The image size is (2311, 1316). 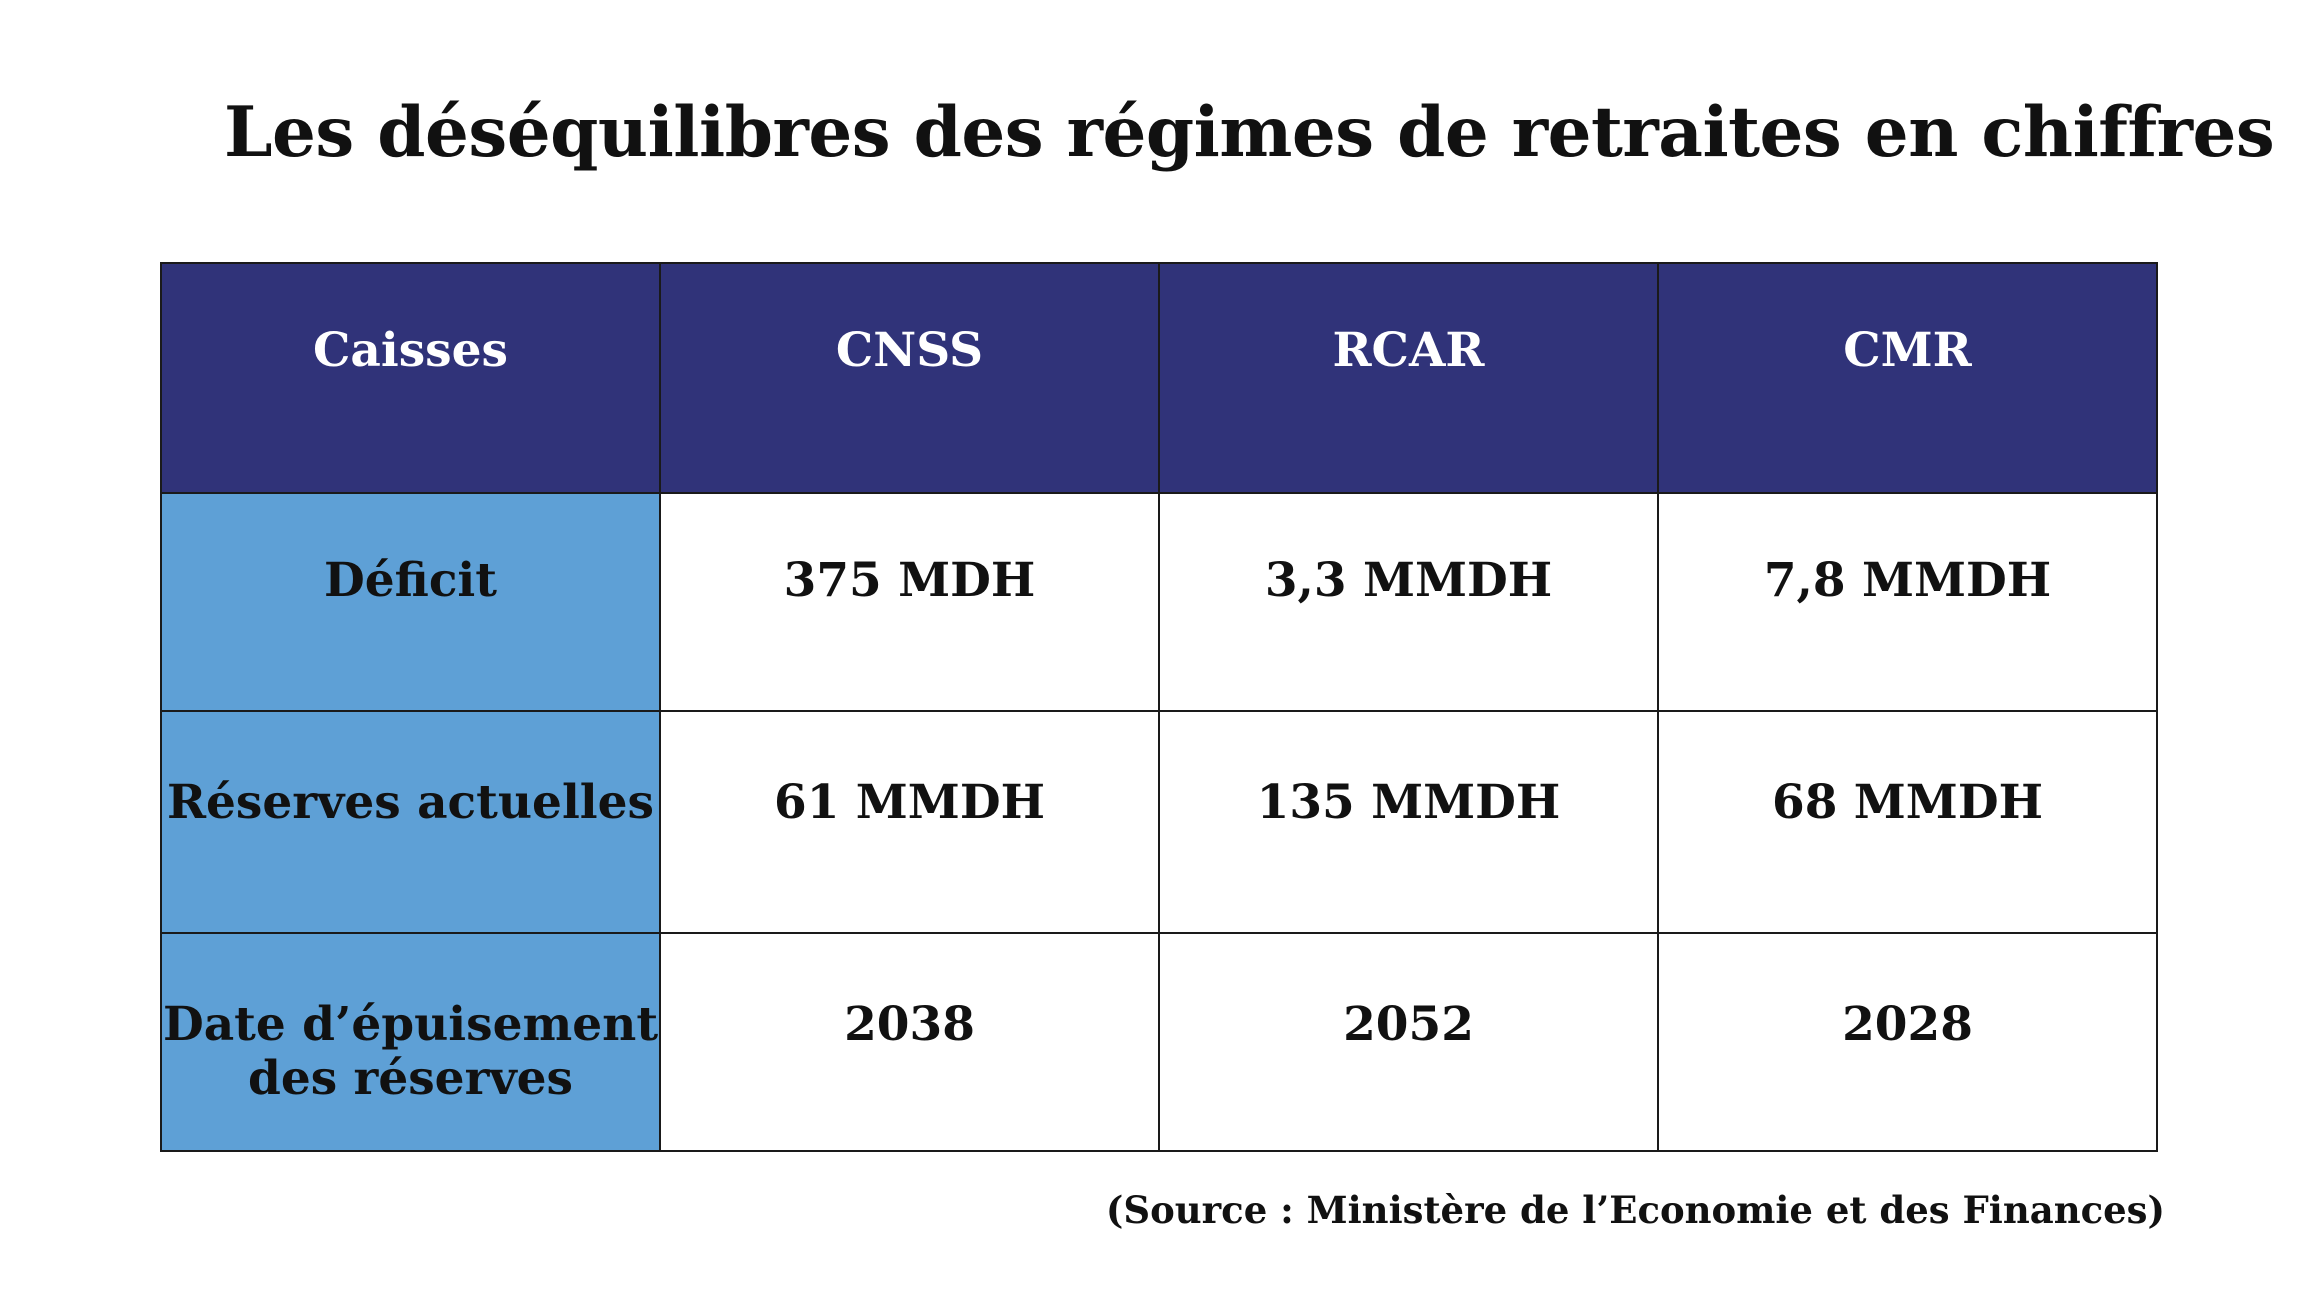 I want to click on cell-depletion-cmr: 2028, so click(x=1907, y=1042).